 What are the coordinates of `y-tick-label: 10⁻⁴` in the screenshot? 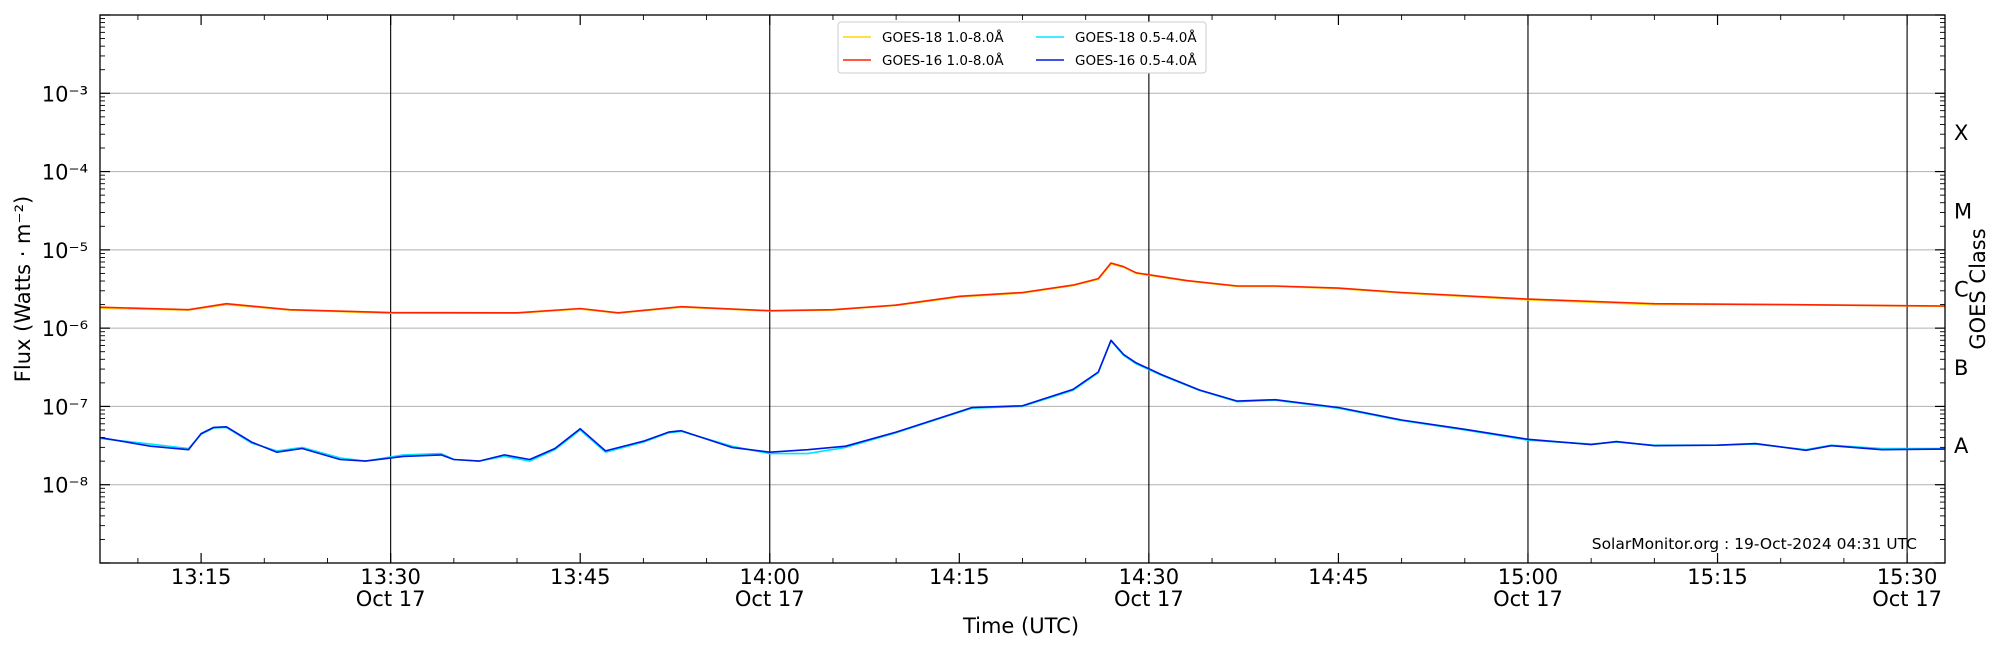 It's located at (65, 173).